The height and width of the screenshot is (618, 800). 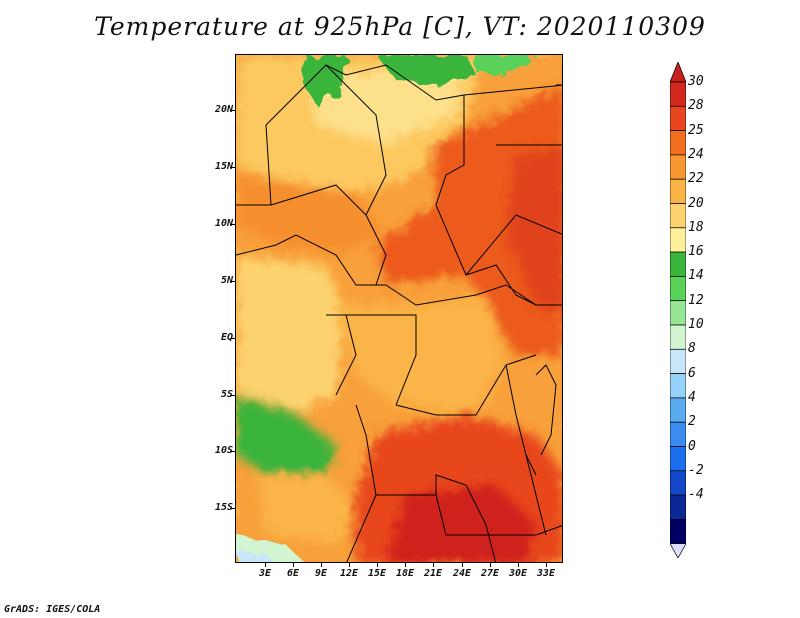 What do you see at coordinates (223, 507) in the screenshot?
I see `lat-label: 15S` at bounding box center [223, 507].